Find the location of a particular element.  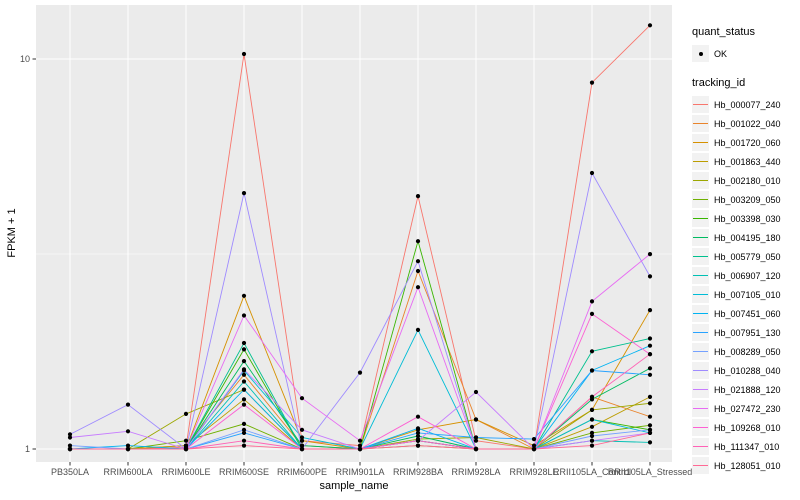

legend-title-tracking-id: tracking_id is located at coordinates (719, 83).